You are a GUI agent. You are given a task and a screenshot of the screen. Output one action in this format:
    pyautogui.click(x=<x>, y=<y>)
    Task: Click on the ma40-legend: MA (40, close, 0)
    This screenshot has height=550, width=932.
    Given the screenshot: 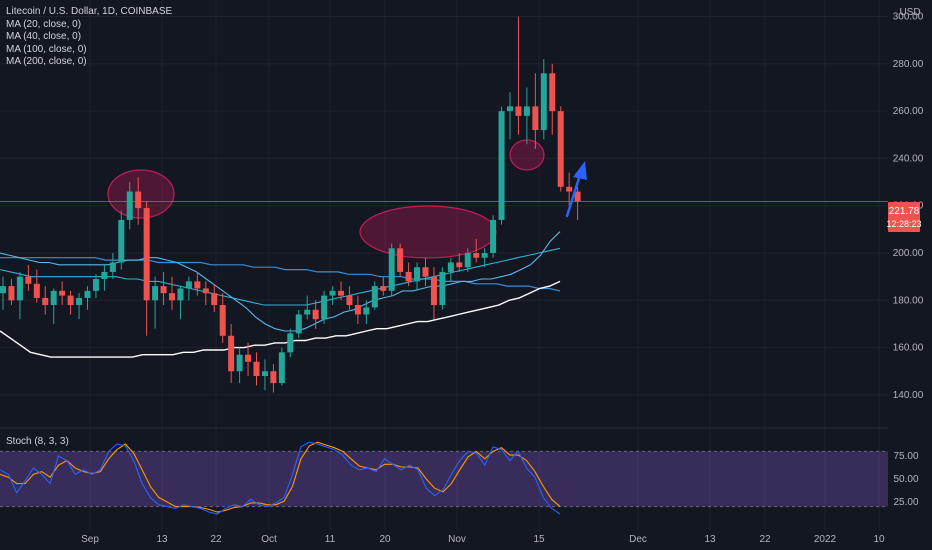 What is the action you would take?
    pyautogui.click(x=44, y=36)
    